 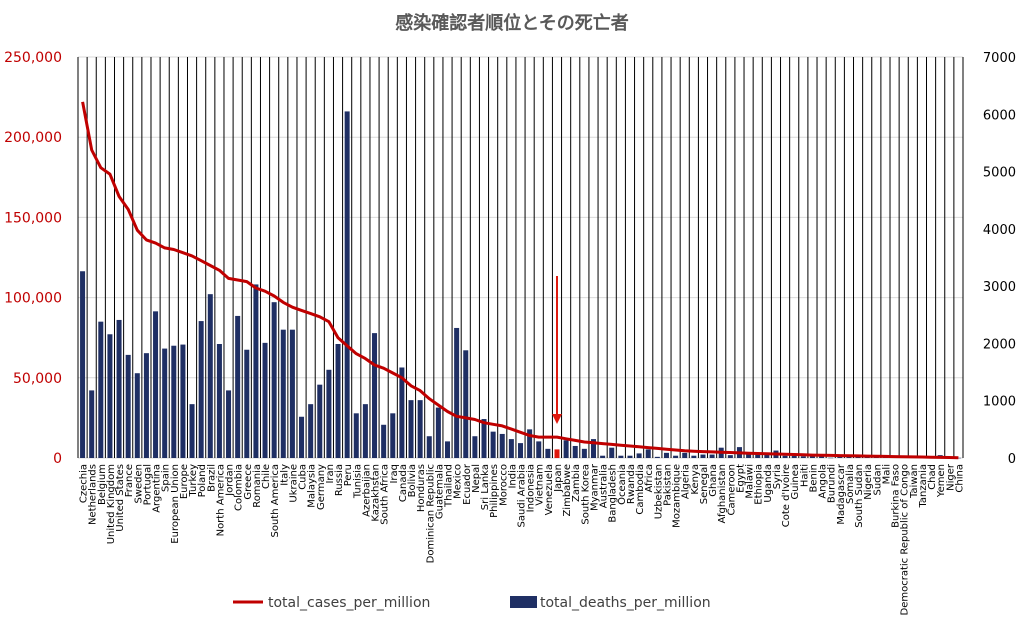 I want to click on x-tick-label: South Sudan, so click(x=859, y=496).